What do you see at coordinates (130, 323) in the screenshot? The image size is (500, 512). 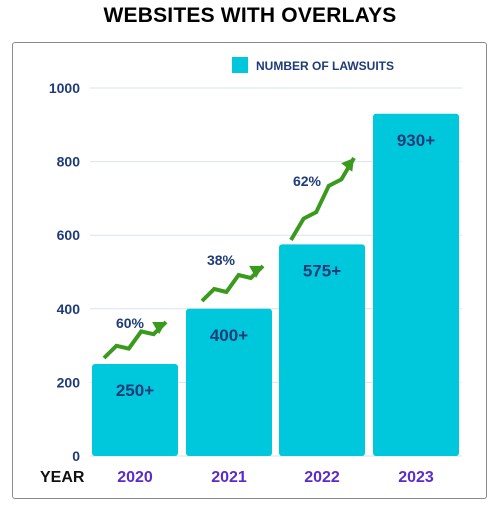 I see `growth-label: 60%` at bounding box center [130, 323].